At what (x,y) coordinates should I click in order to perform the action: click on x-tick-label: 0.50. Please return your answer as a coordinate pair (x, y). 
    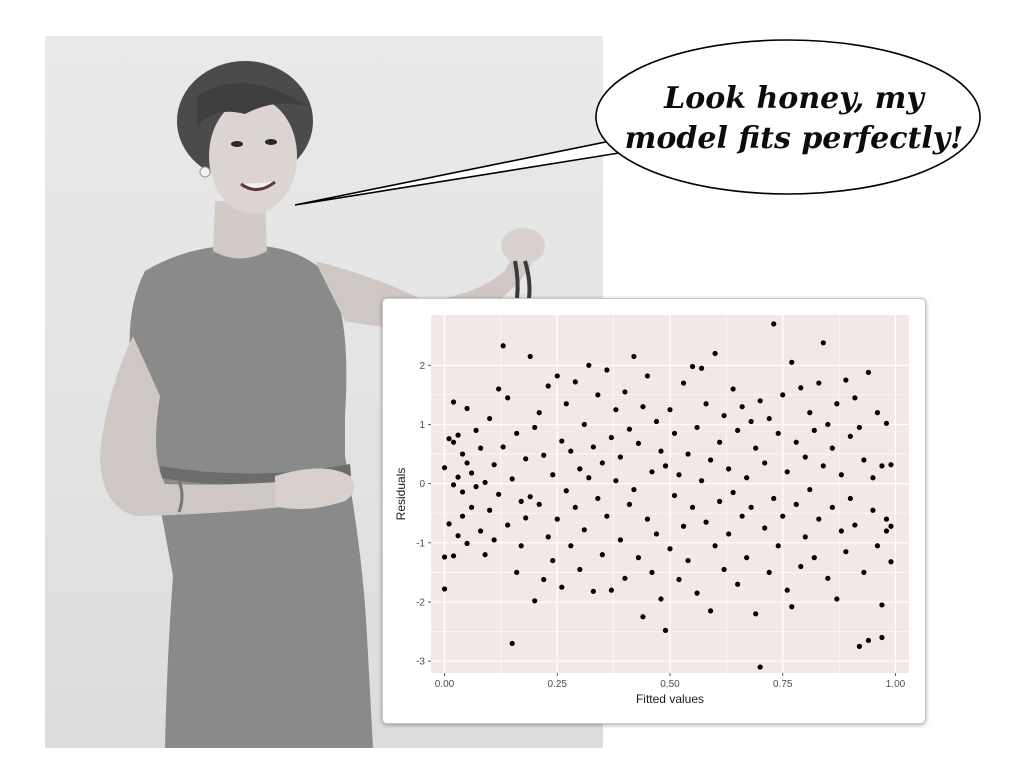
    Looking at the image, I should click on (670, 684).